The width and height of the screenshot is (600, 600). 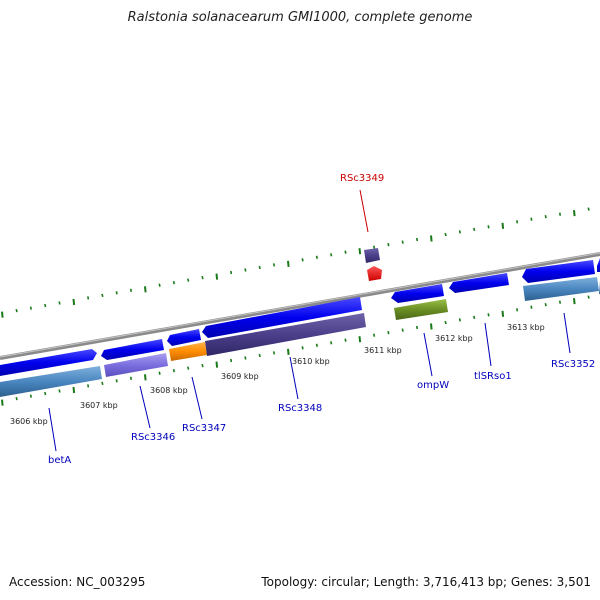 What do you see at coordinates (300, 408) in the screenshot?
I see `gene-label-RSc3348: RSc3348` at bounding box center [300, 408].